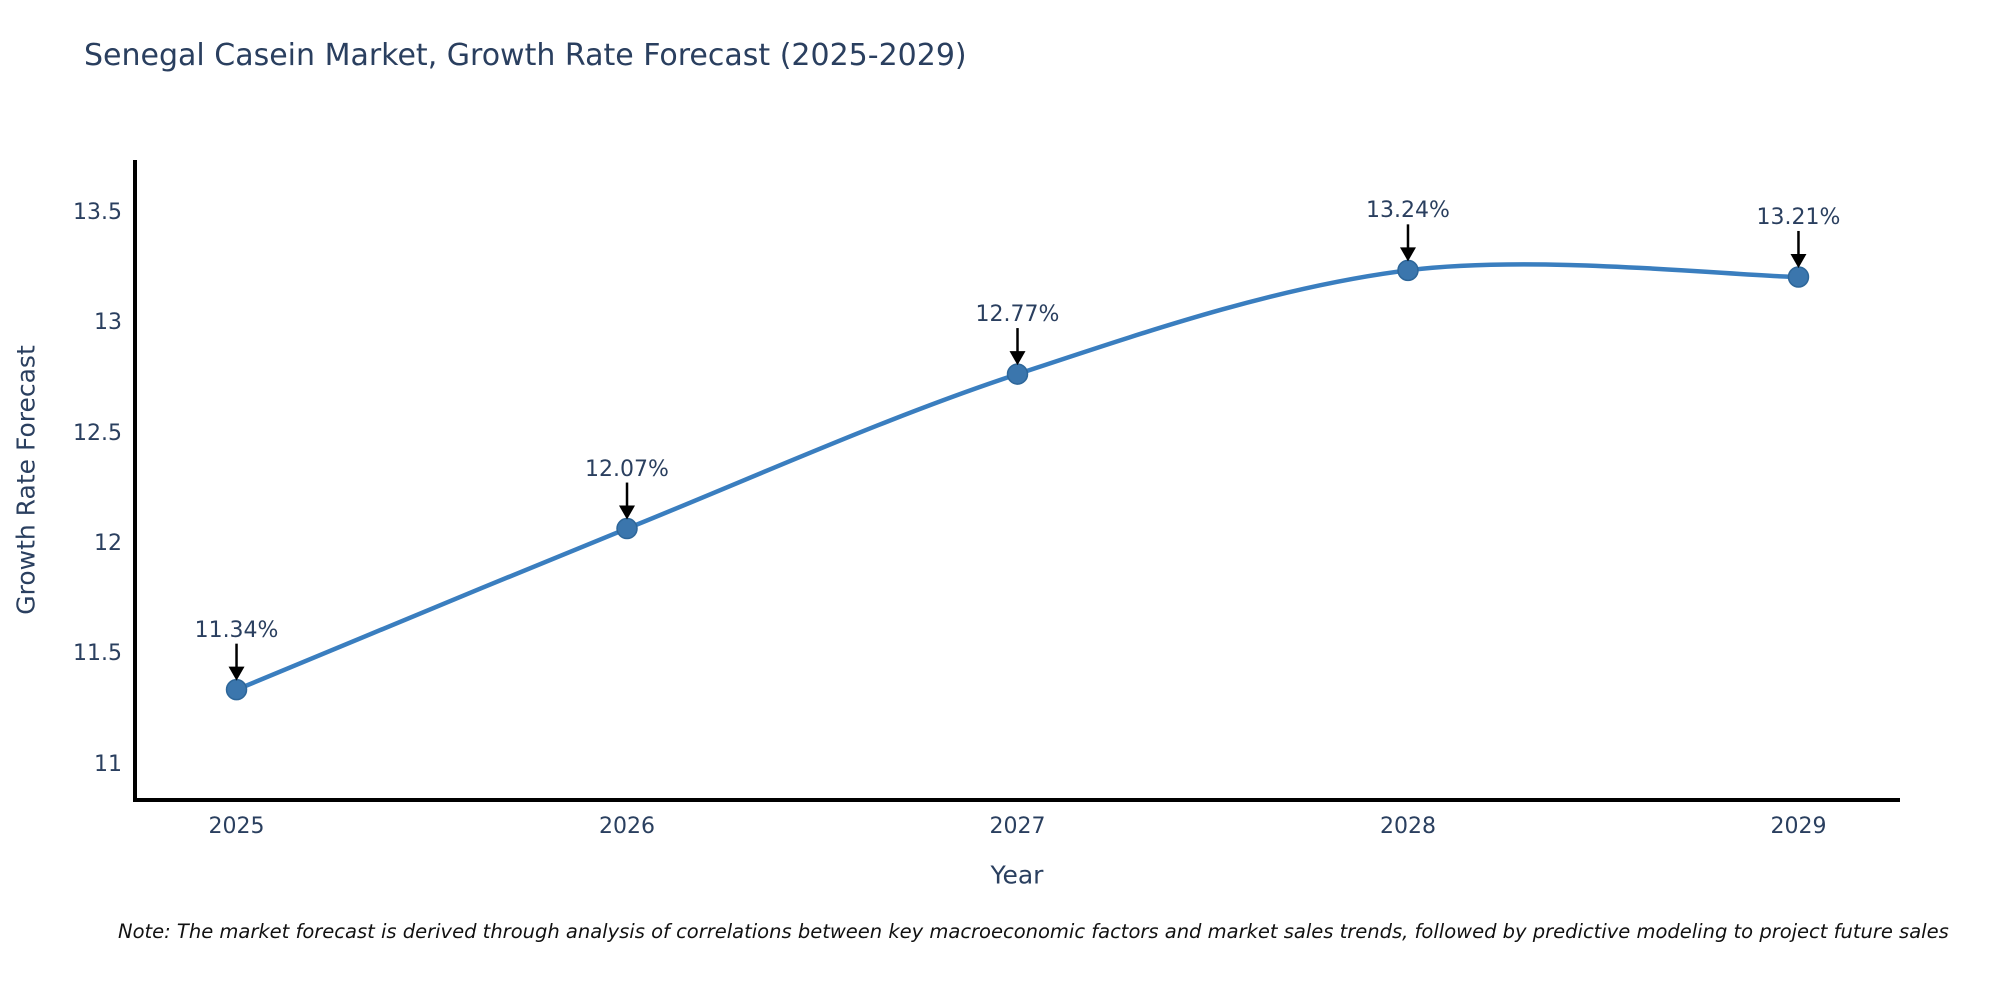 This screenshot has height=1000, width=2000. What do you see at coordinates (1798, 826) in the screenshot?
I see `x-tick-label: 2029` at bounding box center [1798, 826].